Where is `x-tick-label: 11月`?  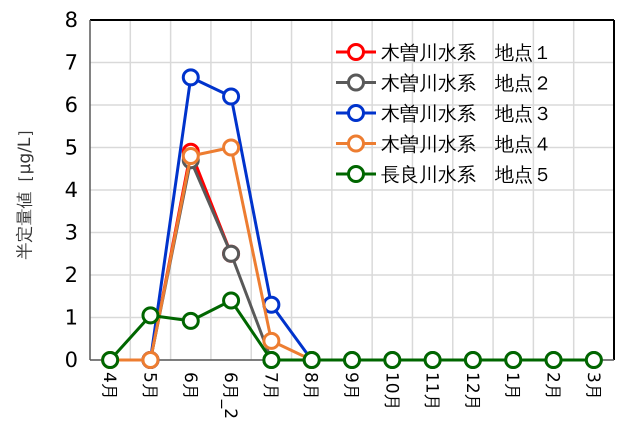 x-tick-label: 11月 is located at coordinates (432, 391).